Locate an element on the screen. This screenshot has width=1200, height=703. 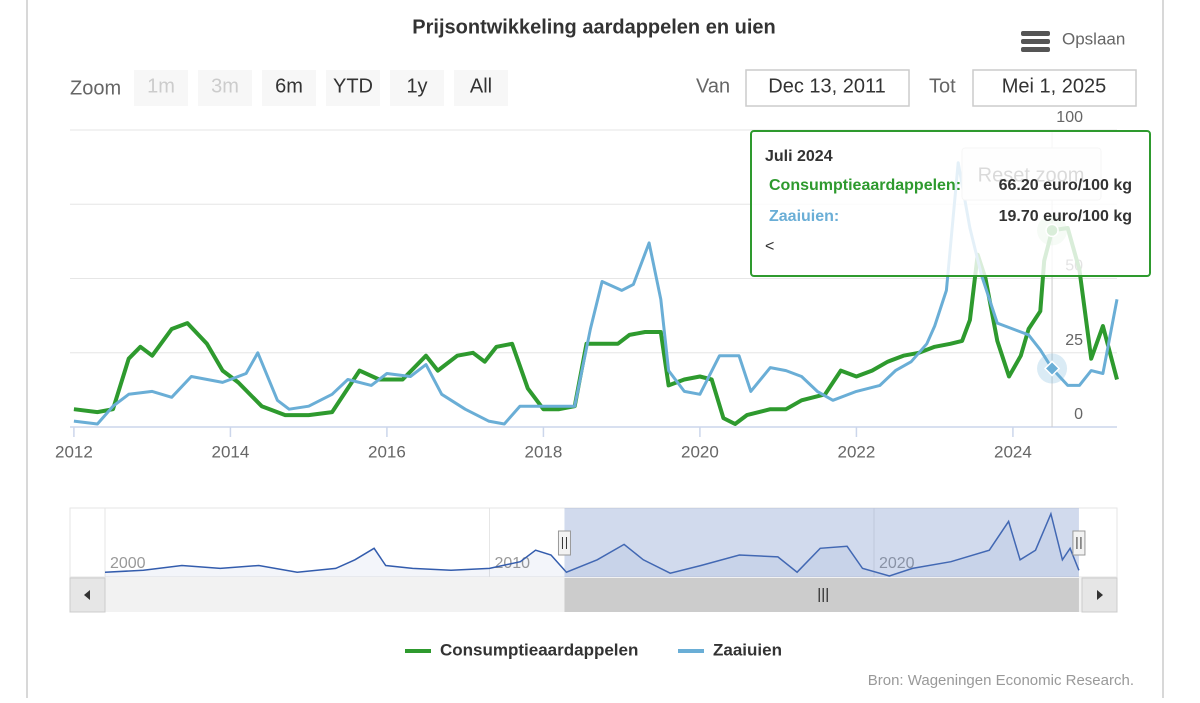
zoom-buttons: 1m 3m 6m YTD 1y All is located at coordinates (321, 88).